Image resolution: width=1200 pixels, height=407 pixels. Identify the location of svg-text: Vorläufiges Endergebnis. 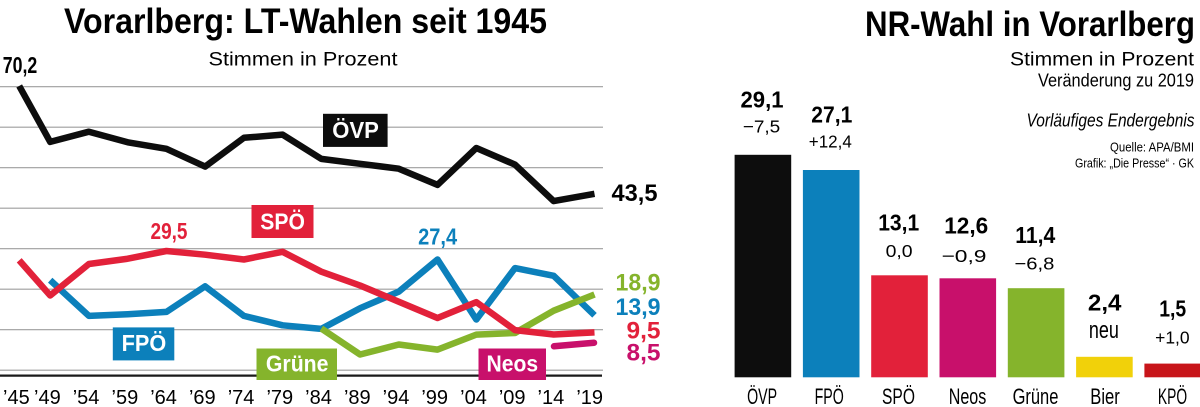
(1111, 120).